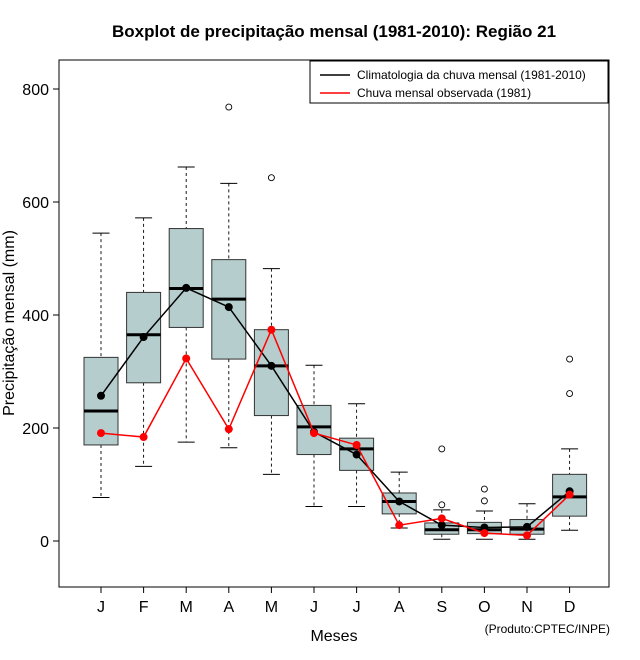 Image resolution: width=640 pixels, height=660 pixels. I want to click on legend-label: Chuva mensal observada (1981), so click(444, 93).